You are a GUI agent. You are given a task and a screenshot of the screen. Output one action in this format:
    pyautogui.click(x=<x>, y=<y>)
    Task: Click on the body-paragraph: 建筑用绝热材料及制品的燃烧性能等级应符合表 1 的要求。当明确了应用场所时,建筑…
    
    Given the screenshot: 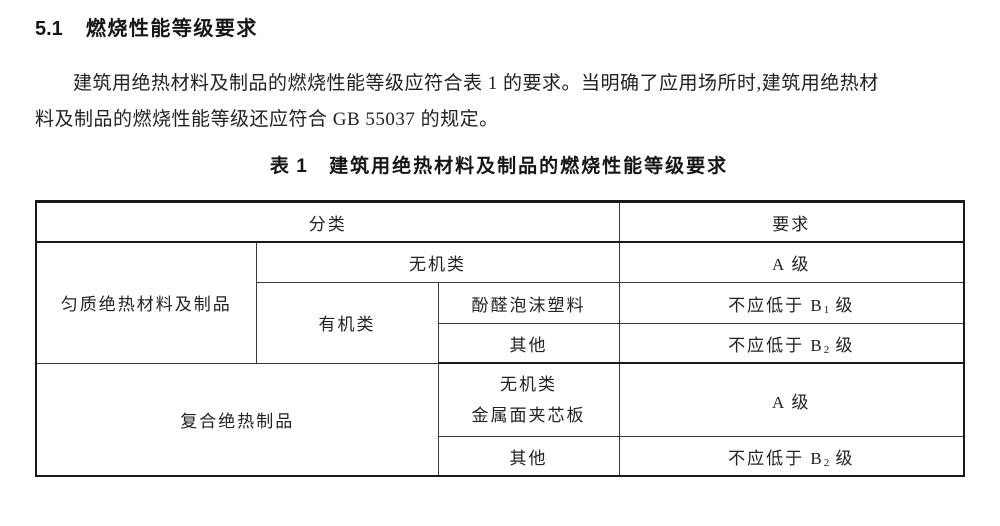 What is the action you would take?
    pyautogui.click(x=499, y=102)
    